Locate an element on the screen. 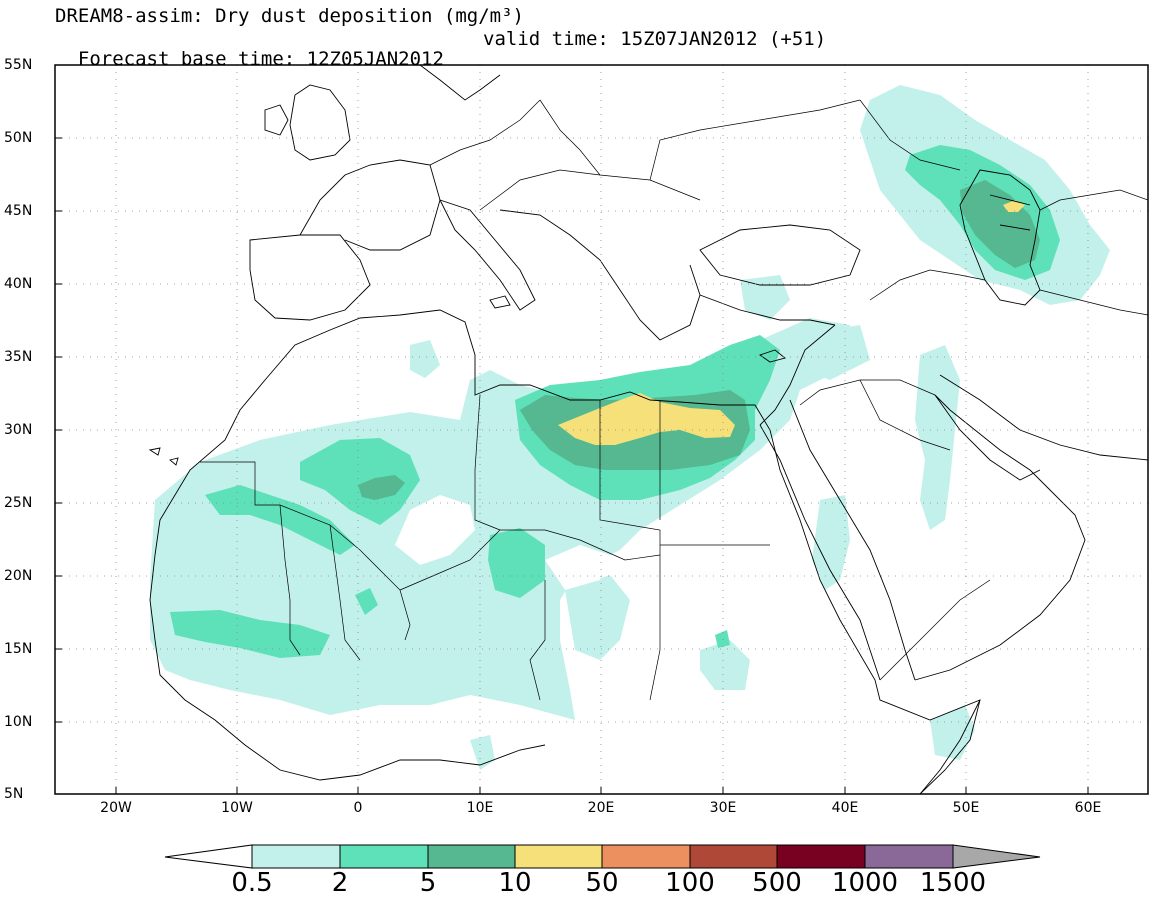  lat-label-35n: 35N is located at coordinates (18, 357).